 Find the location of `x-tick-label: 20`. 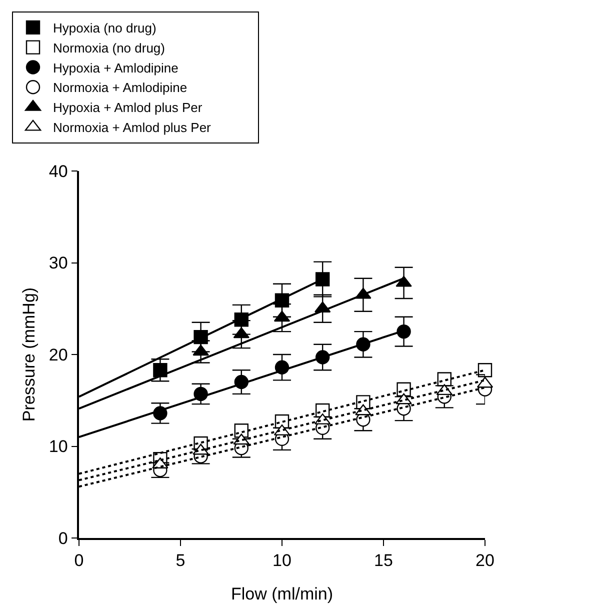

x-tick-label: 20 is located at coordinates (485, 560).